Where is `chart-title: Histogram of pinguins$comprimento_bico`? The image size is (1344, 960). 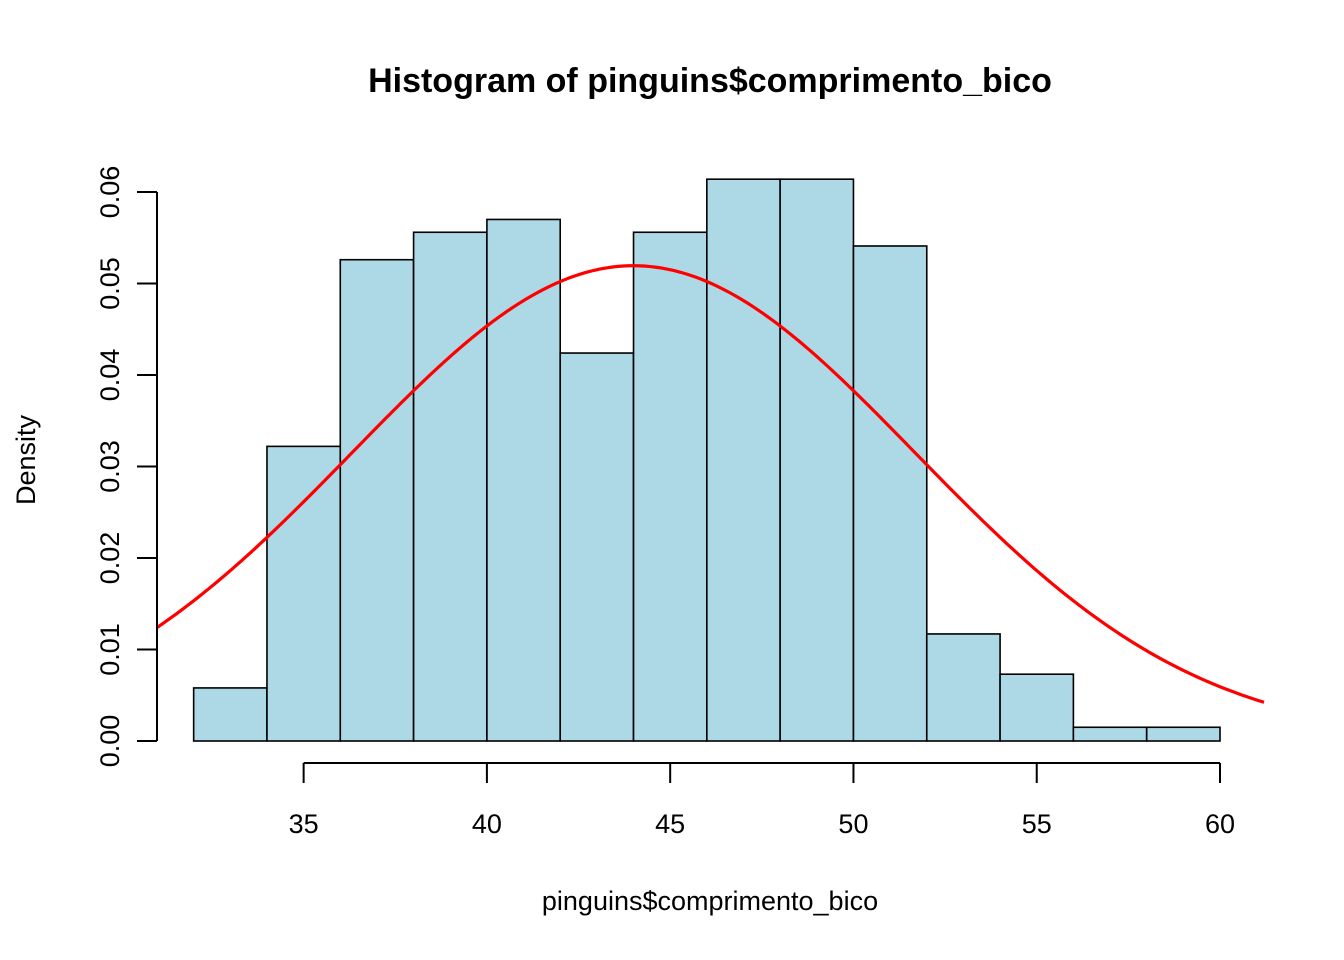 chart-title: Histogram of pinguins$comprimento_bico is located at coordinates (710, 81).